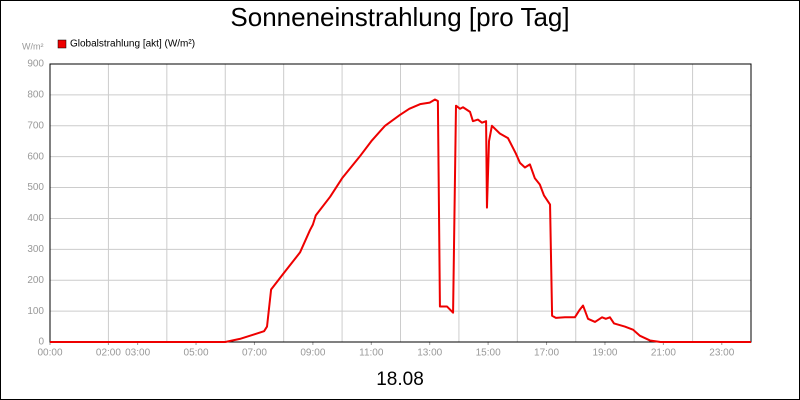 The width and height of the screenshot is (800, 400). What do you see at coordinates (488, 353) in the screenshot?
I see `x-tick-label: 15:00` at bounding box center [488, 353].